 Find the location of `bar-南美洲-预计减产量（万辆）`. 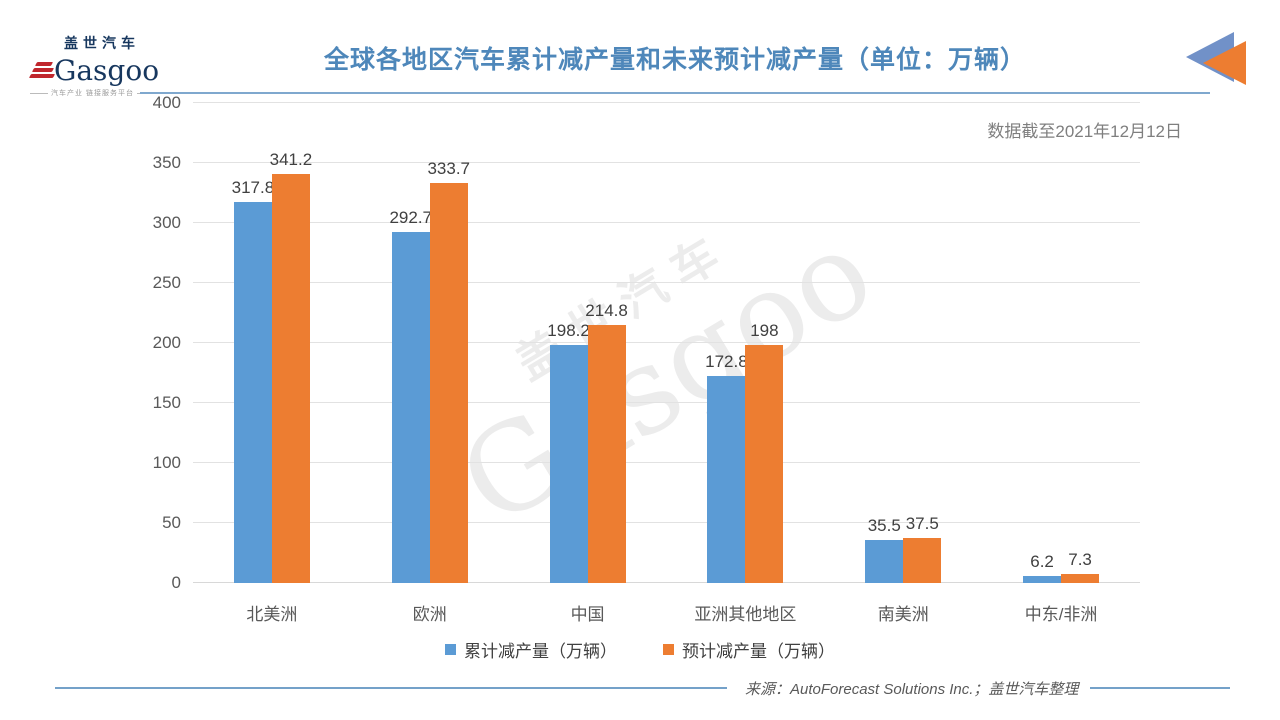

bar-南美洲-预计减产量（万辆） is located at coordinates (922, 560).